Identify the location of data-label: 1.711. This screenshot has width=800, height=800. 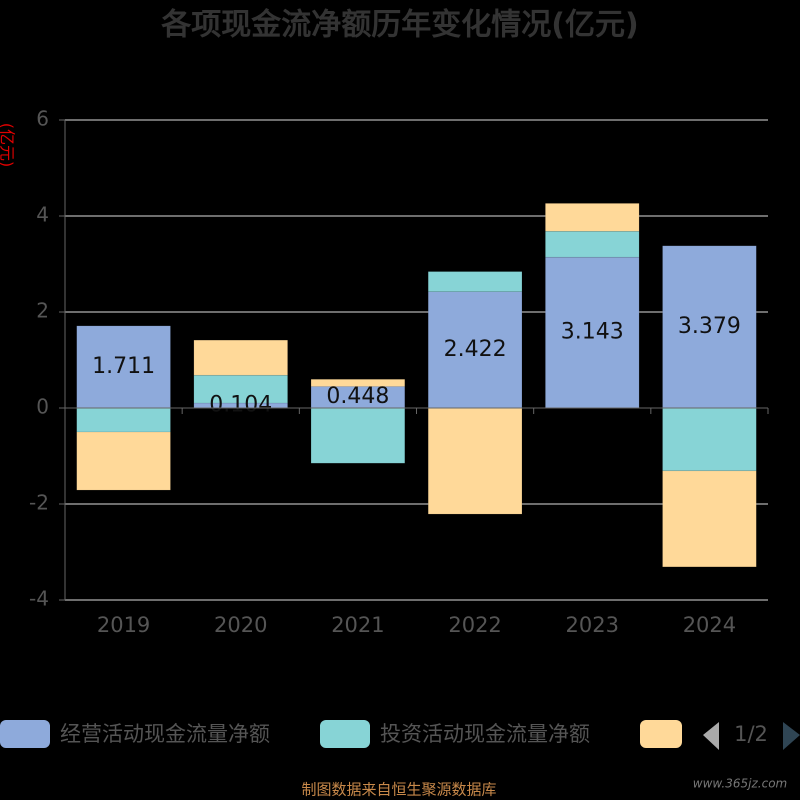
(123, 366).